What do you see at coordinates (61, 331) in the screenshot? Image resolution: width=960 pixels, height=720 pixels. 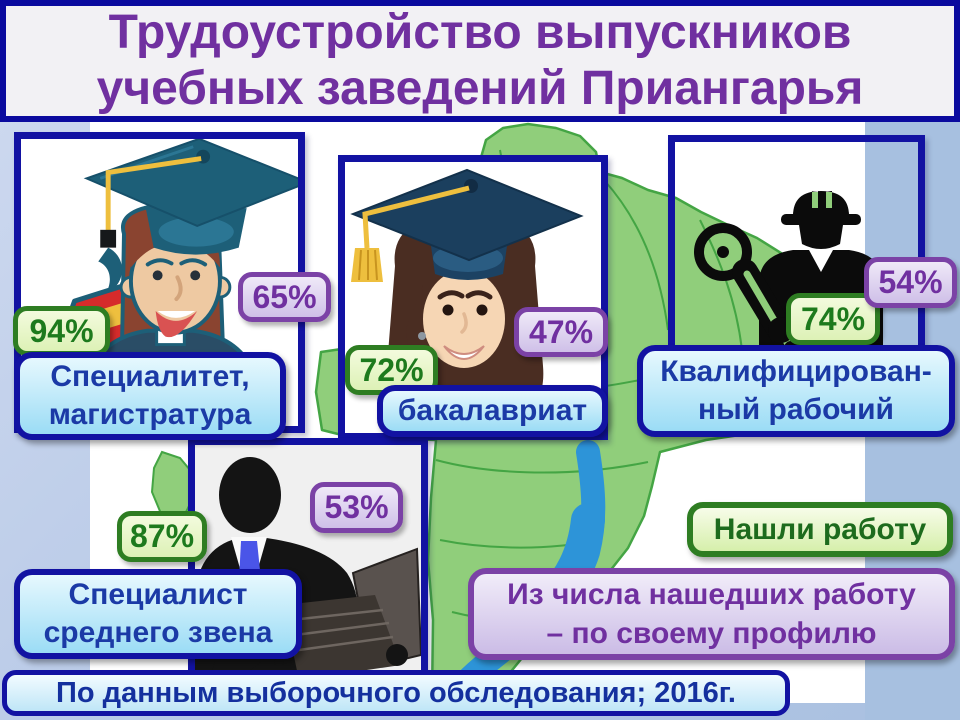 I see `found-work-badge-specialitet: 94%` at bounding box center [61, 331].